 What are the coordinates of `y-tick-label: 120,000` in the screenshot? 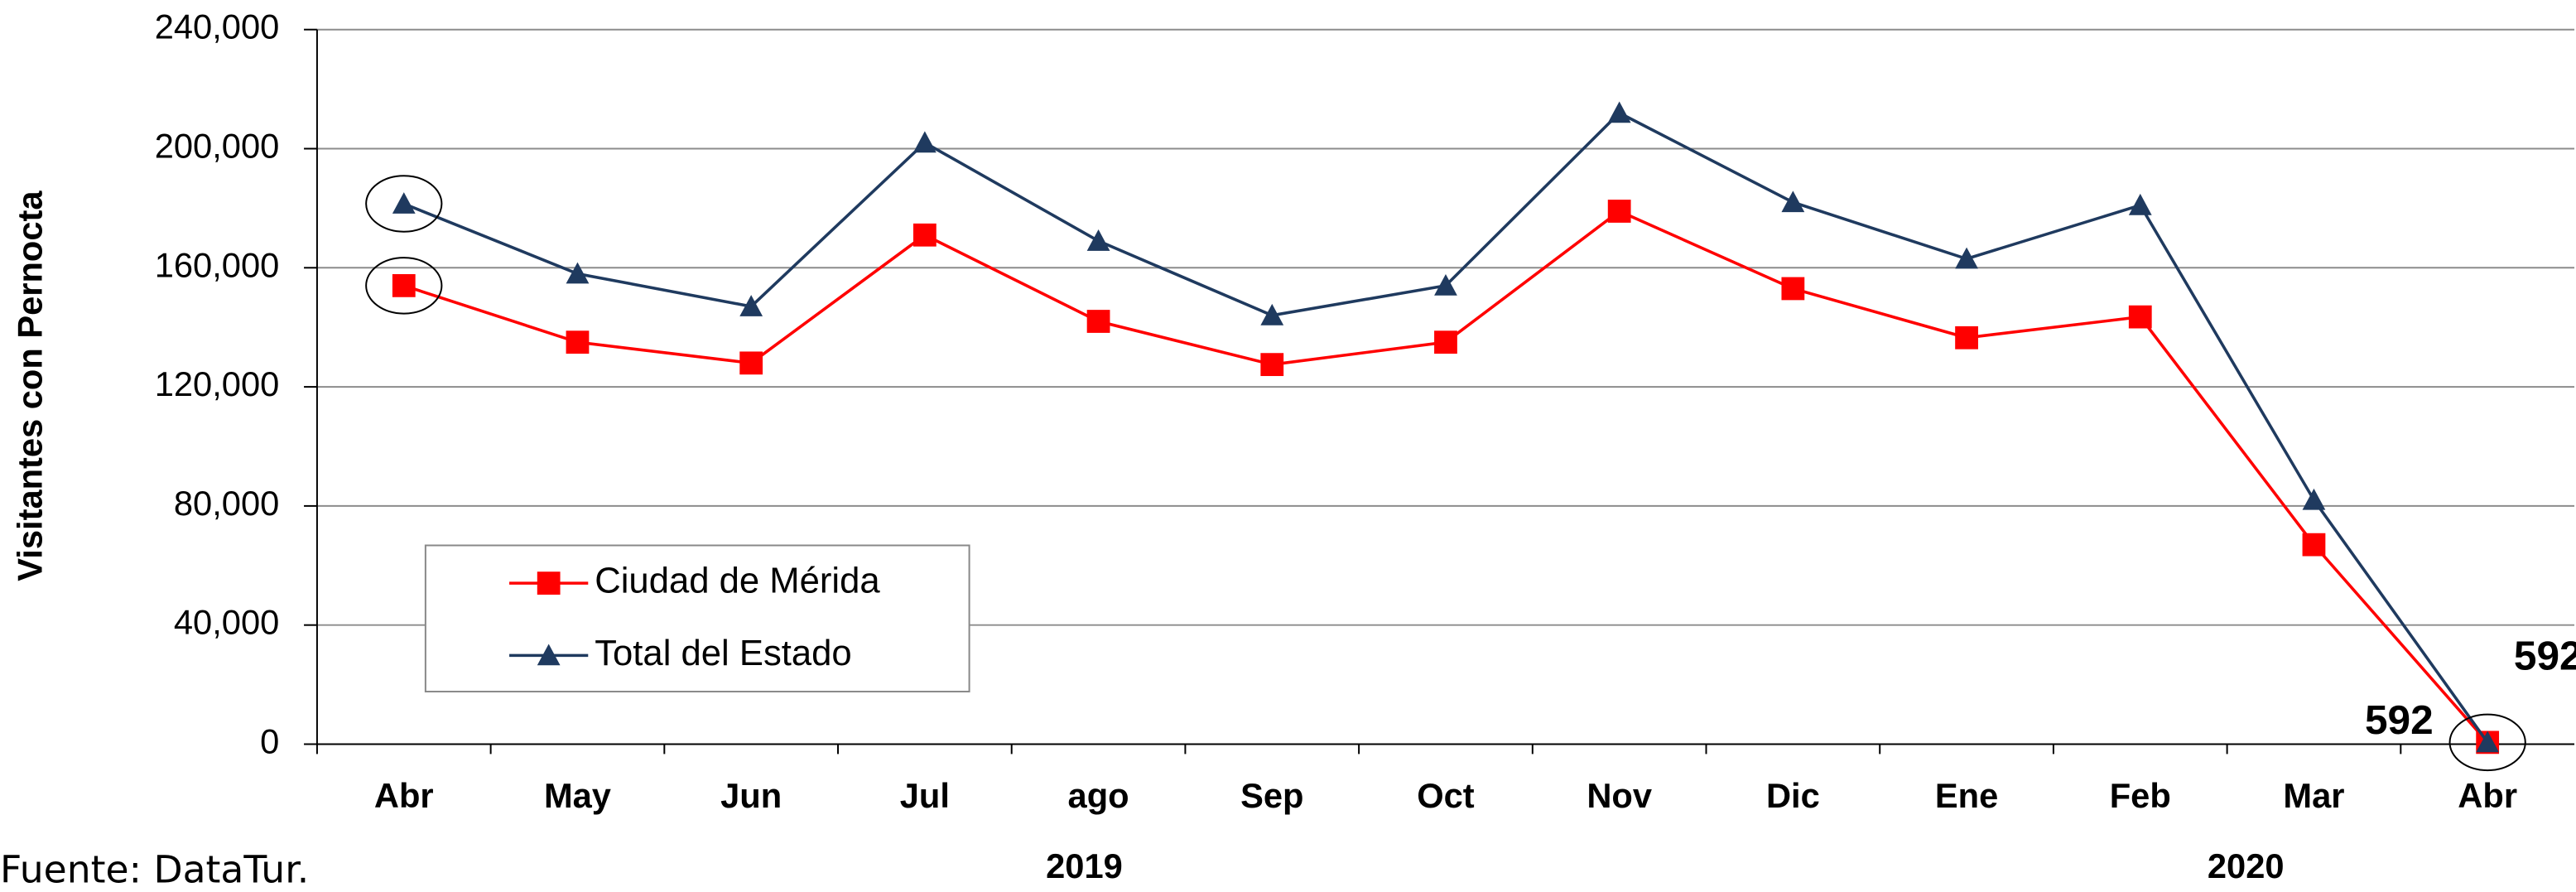 It's located at (217, 383).